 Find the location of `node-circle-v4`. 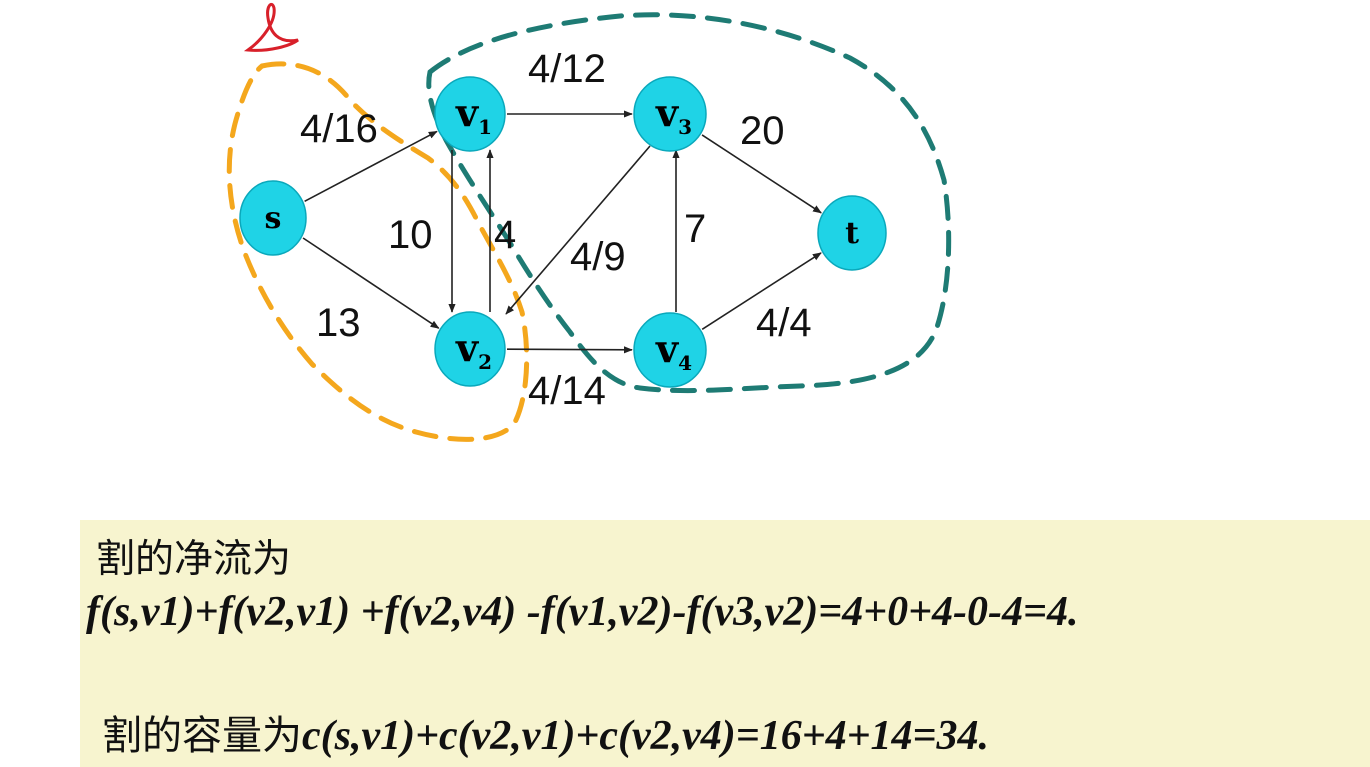

node-circle-v4 is located at coordinates (670, 350).